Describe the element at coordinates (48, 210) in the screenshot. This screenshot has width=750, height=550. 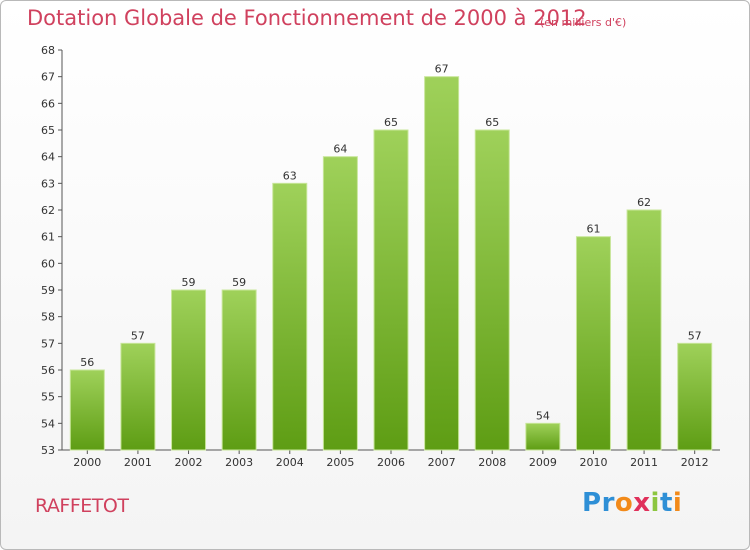
I see `y-tick-label: 62` at that location.